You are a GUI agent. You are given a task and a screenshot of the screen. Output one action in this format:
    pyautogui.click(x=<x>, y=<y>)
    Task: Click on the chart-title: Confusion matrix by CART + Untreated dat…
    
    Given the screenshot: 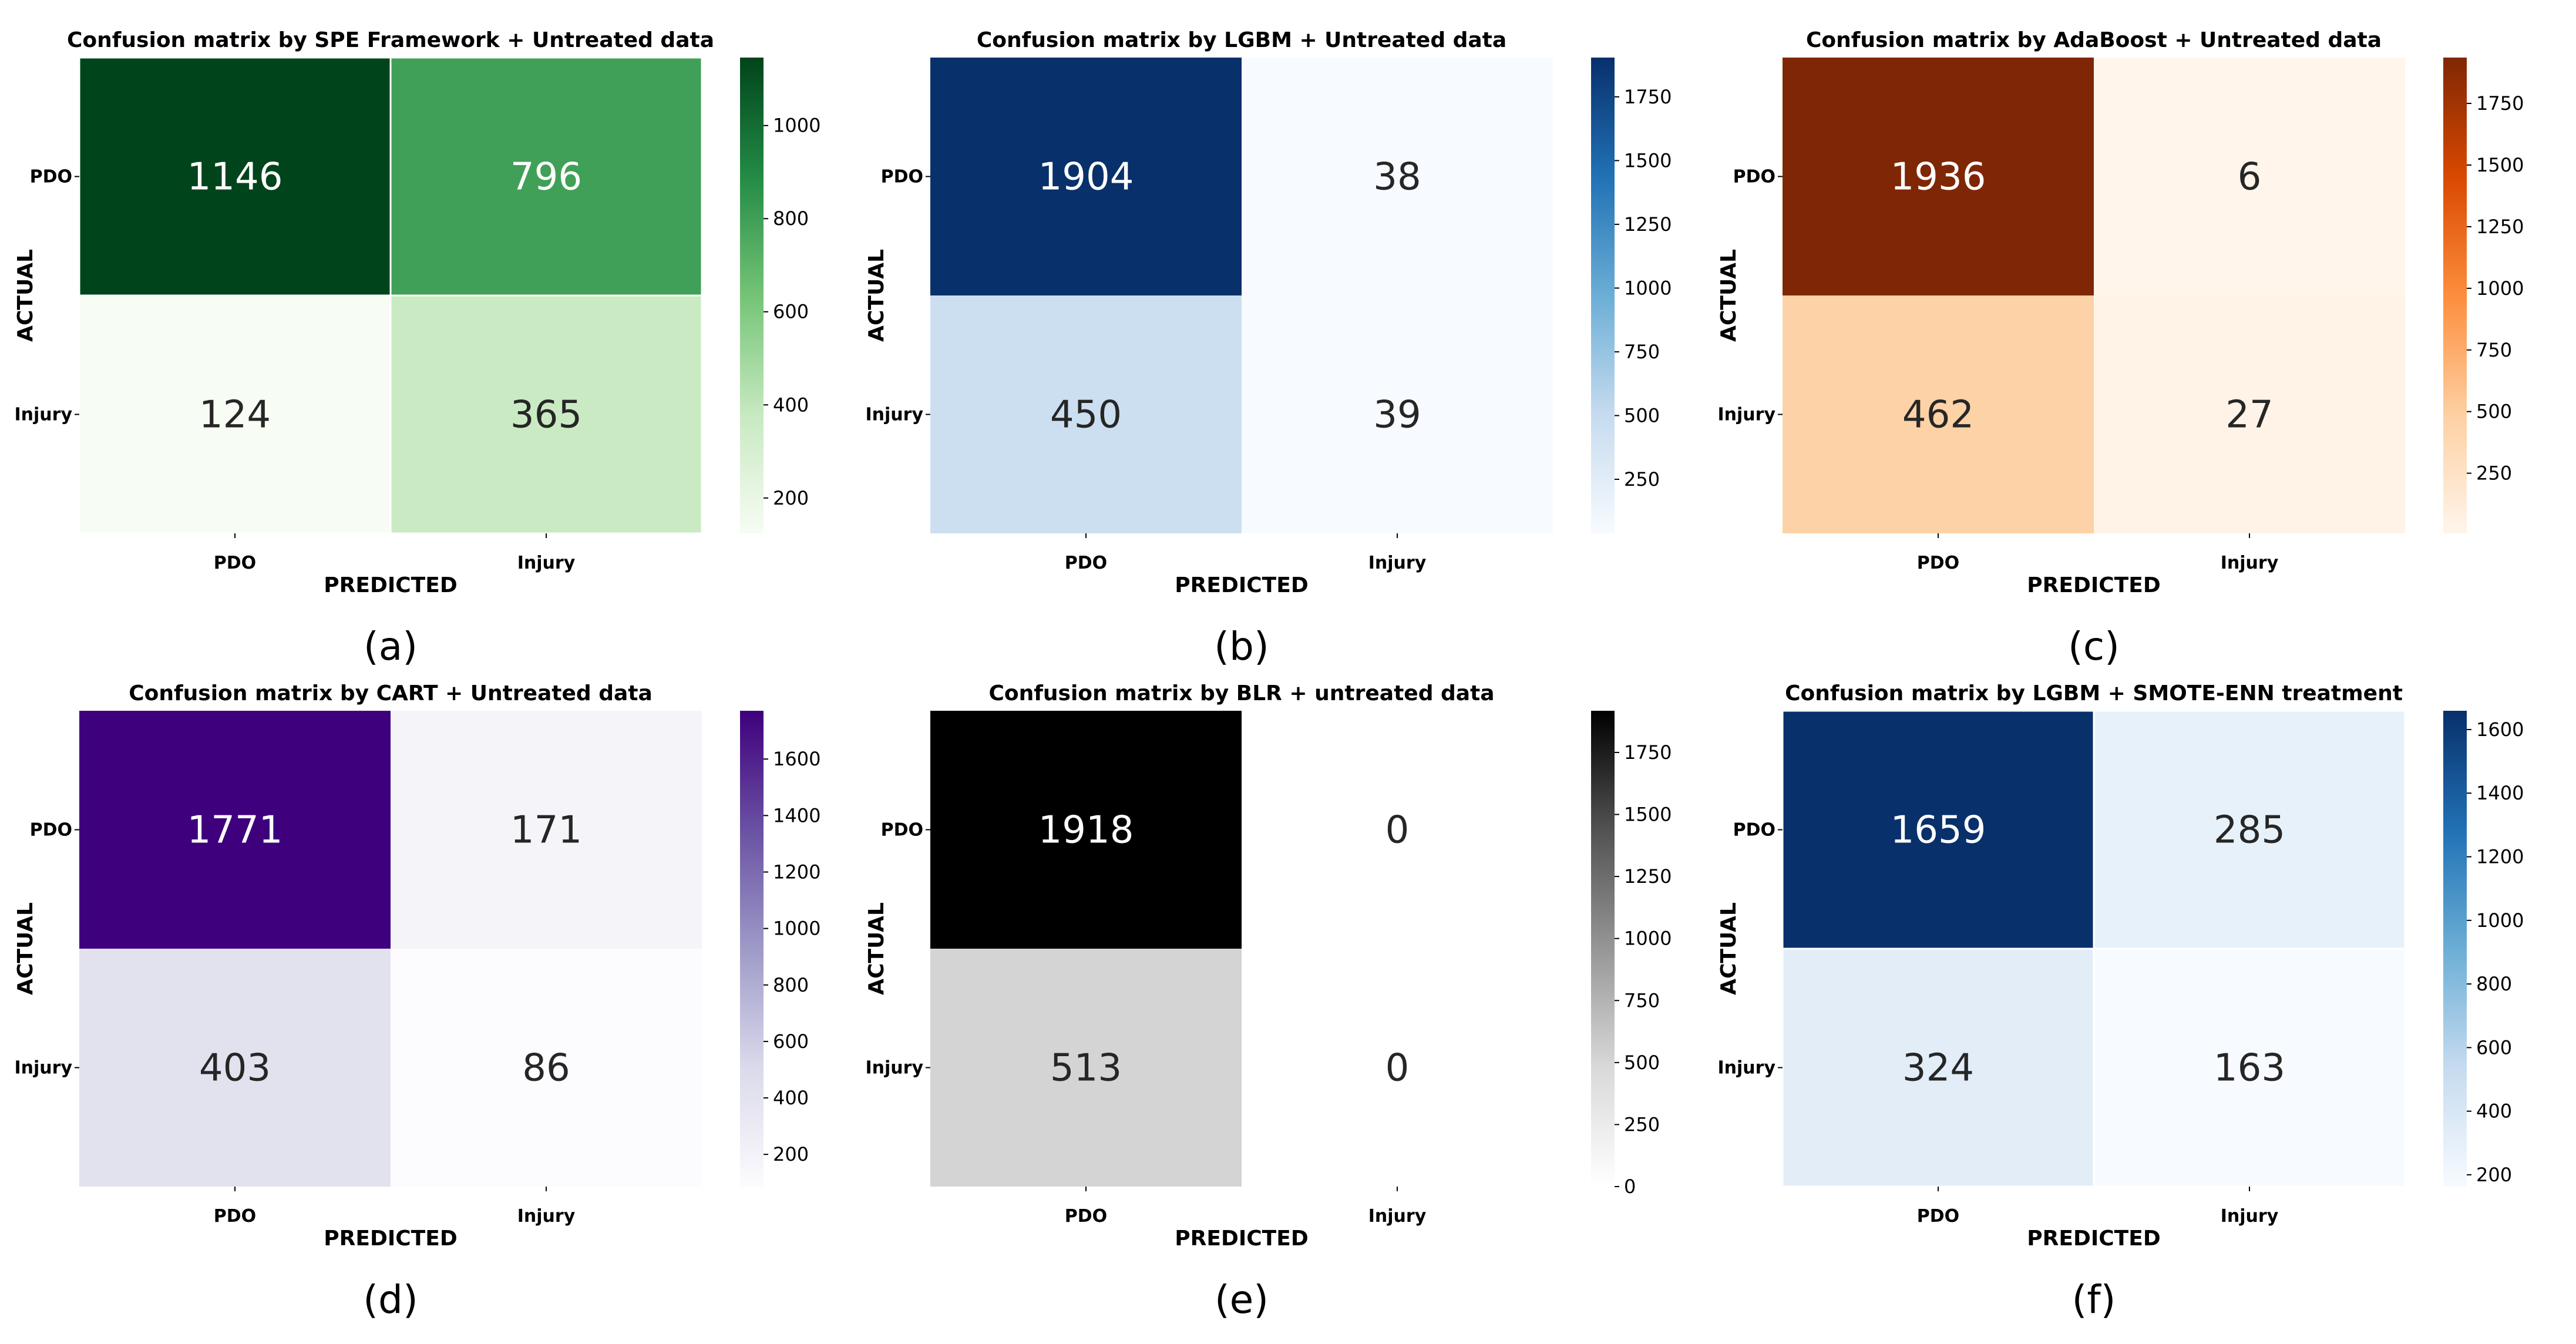 What is the action you would take?
    pyautogui.click(x=391, y=693)
    